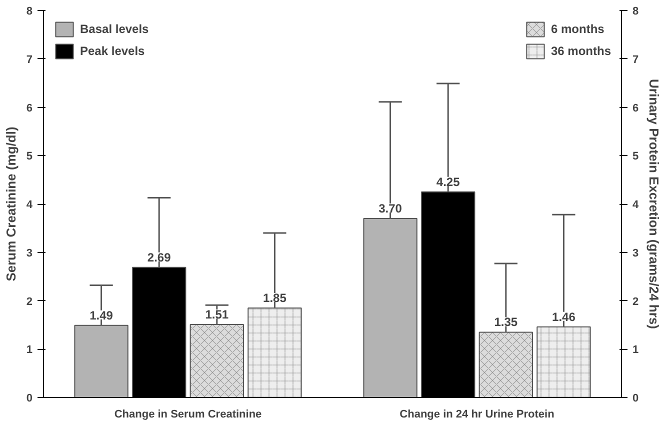  Describe the element at coordinates (635, 302) in the screenshot. I see `y2-tick-label: 2` at that location.